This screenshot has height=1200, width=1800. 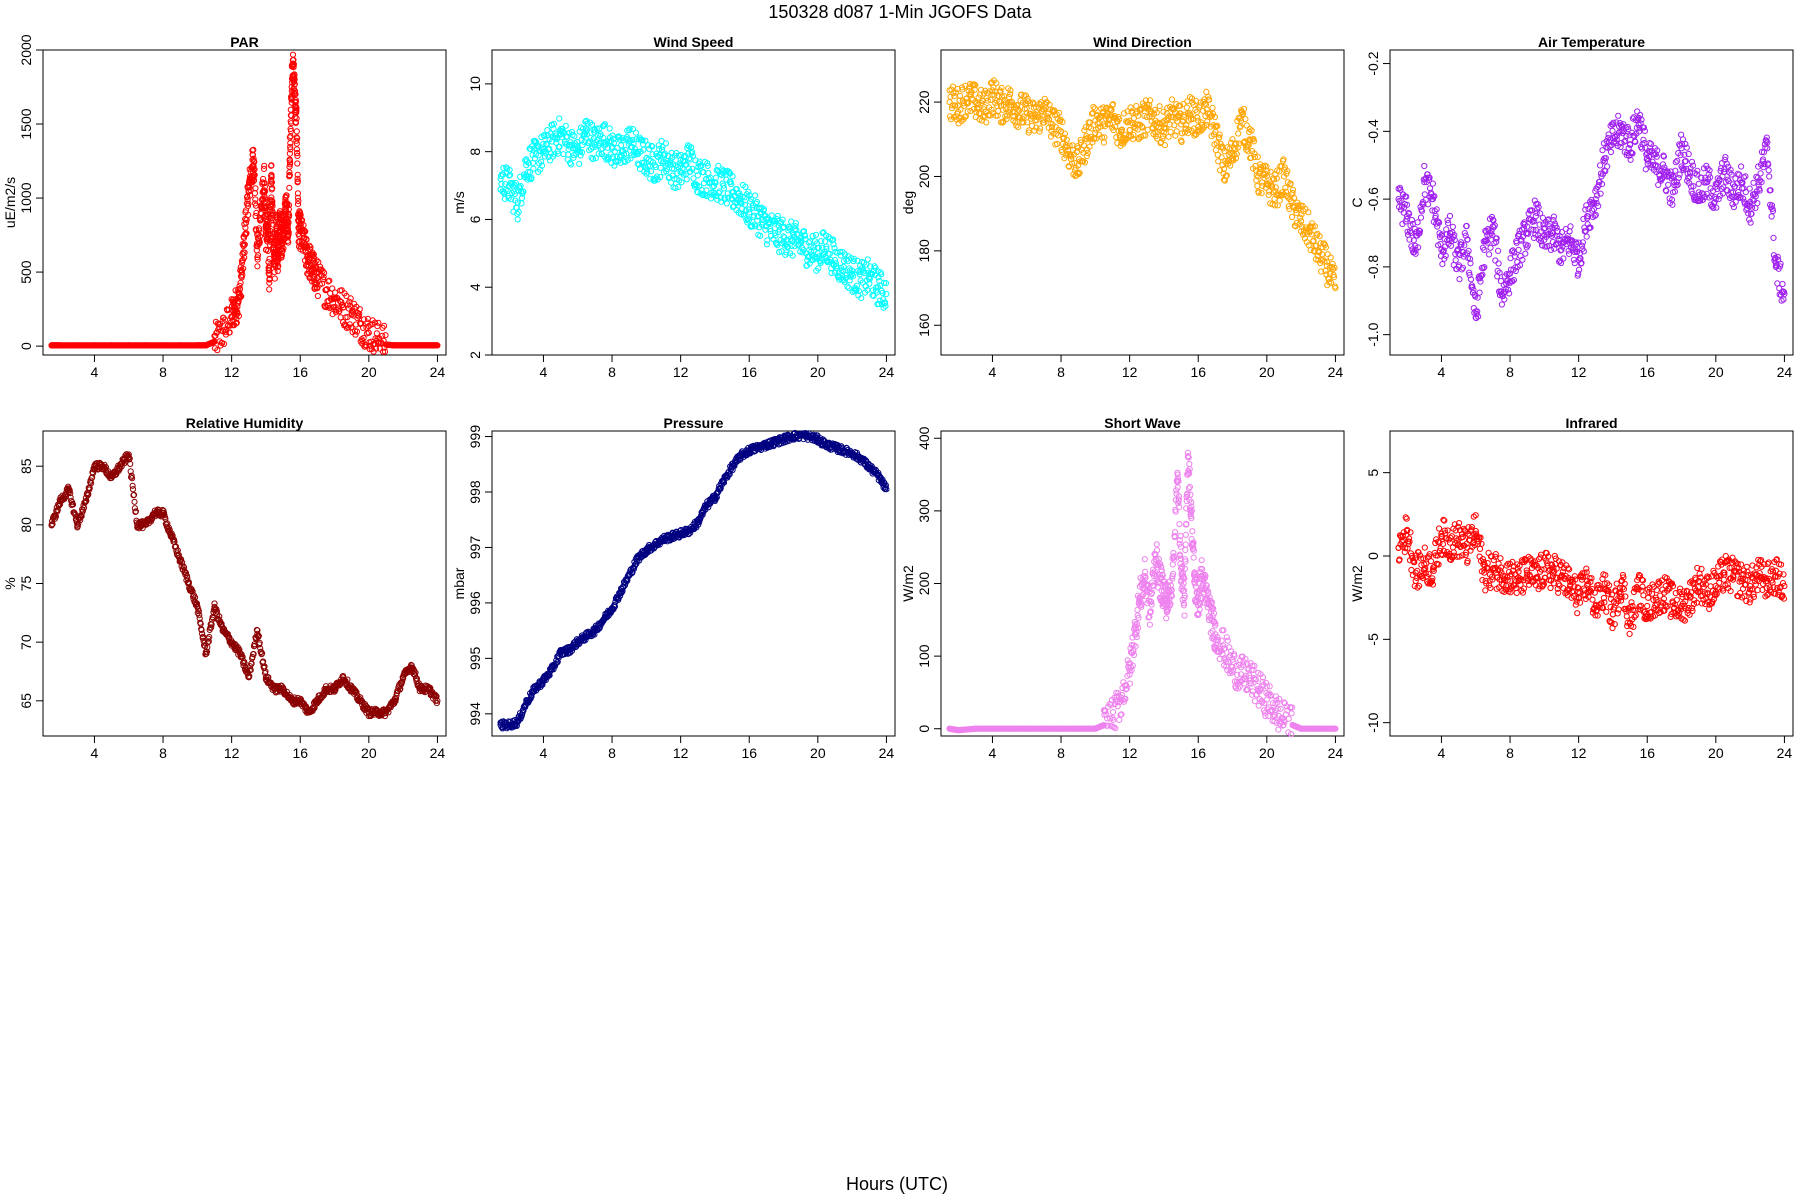 I want to click on y-tick-label: -0.2, so click(x=1373, y=63).